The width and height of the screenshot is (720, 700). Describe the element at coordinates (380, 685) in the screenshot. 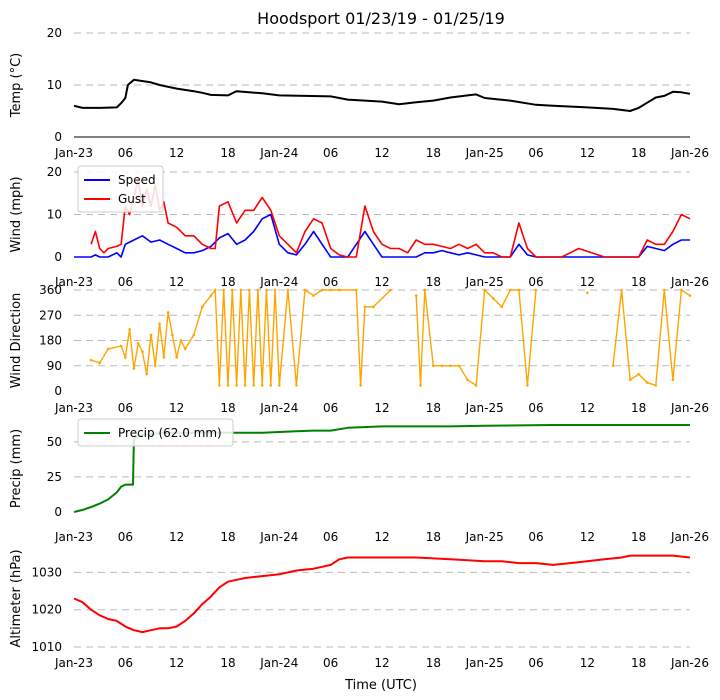

I see `x-axis-label: Time (UTC)` at that location.